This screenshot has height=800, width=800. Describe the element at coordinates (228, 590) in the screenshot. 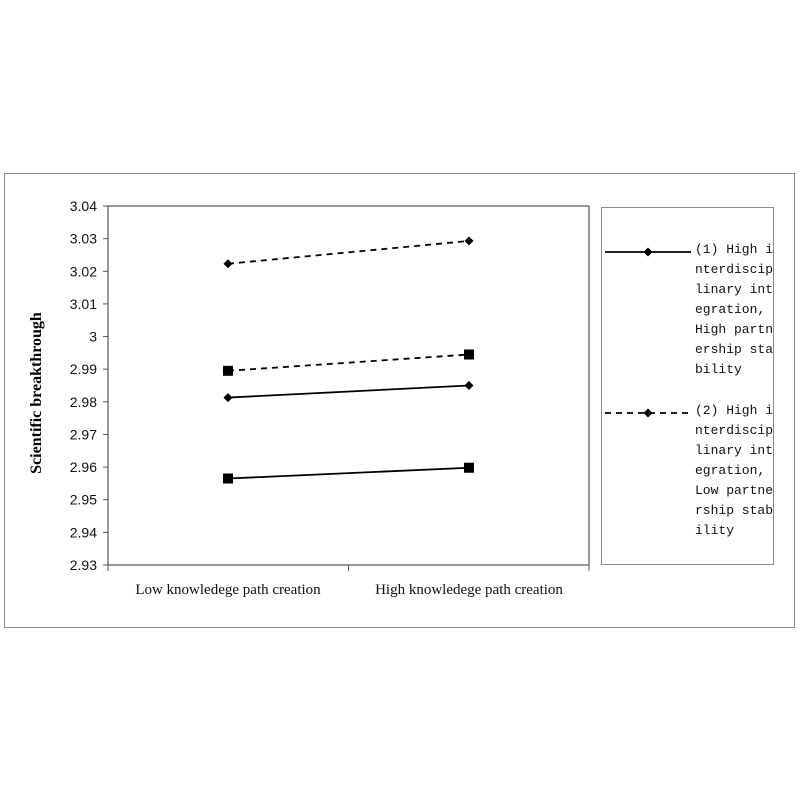

I see `x-category-label: Low knowledege path creation` at that location.